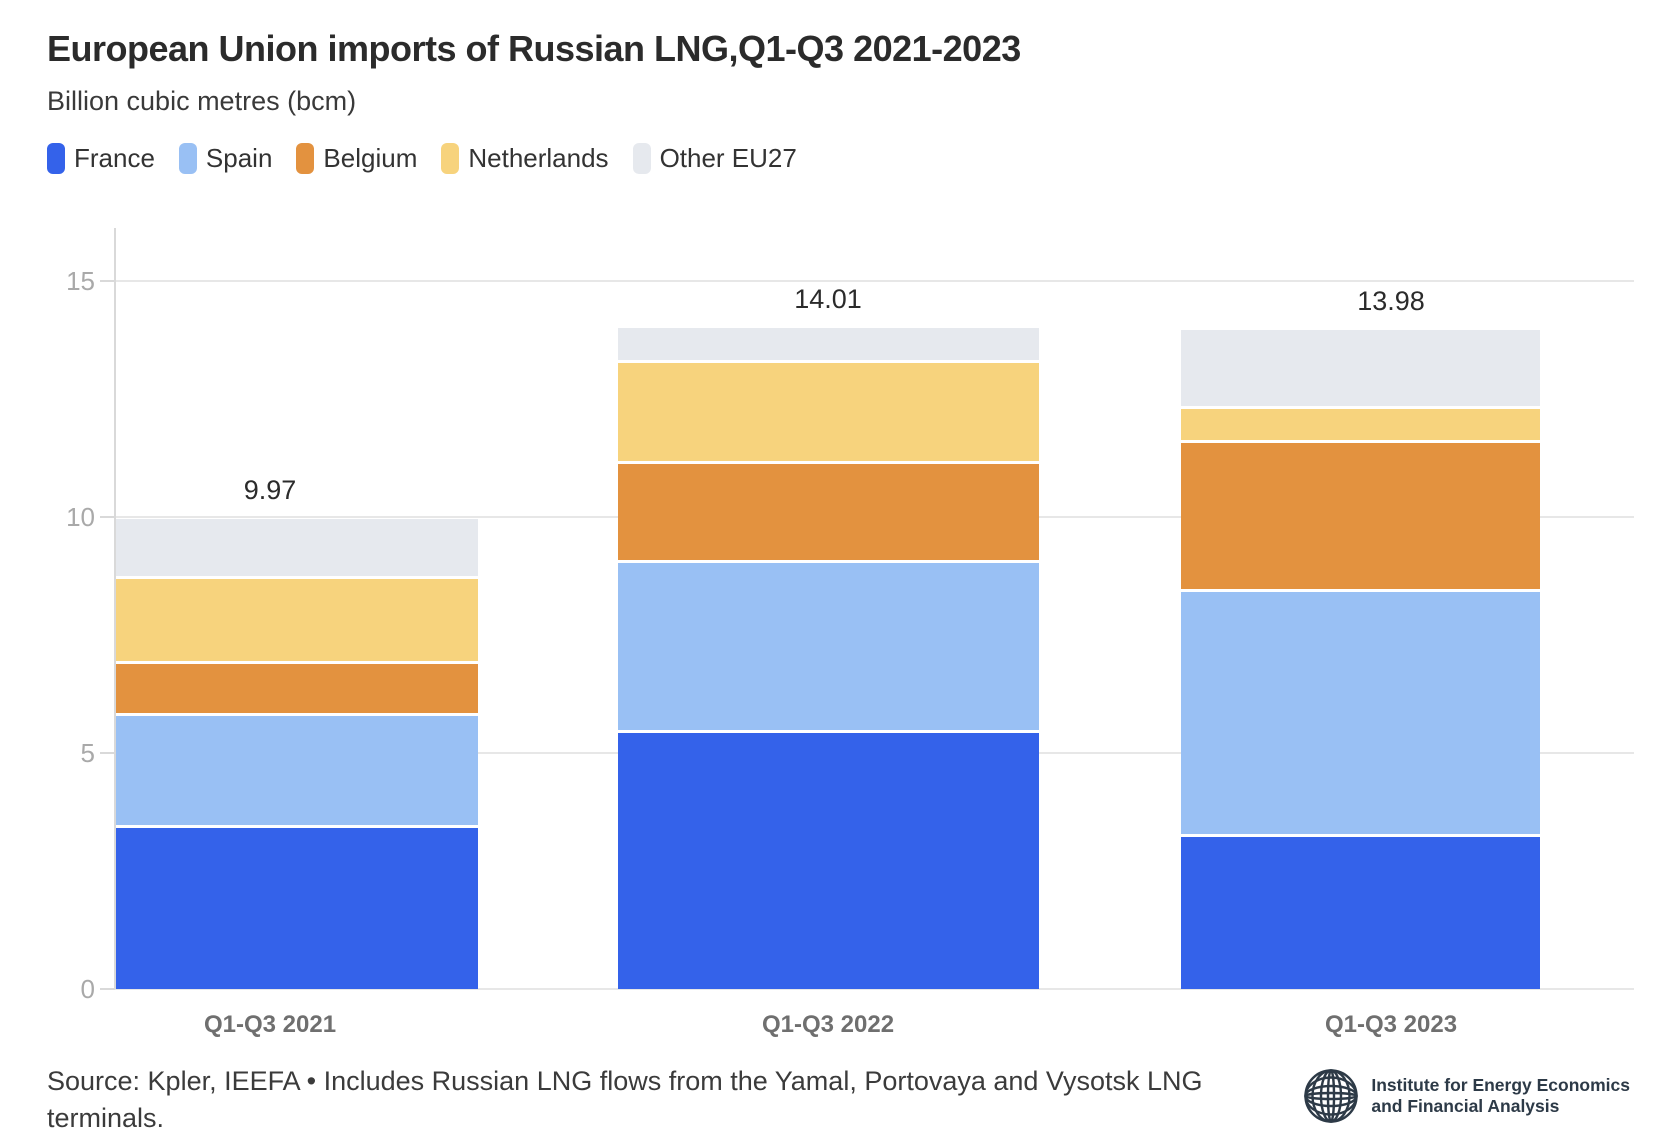 The image size is (1662, 1132). Describe the element at coordinates (80, 281) in the screenshot. I see `y-axis-label-15: 15` at that location.